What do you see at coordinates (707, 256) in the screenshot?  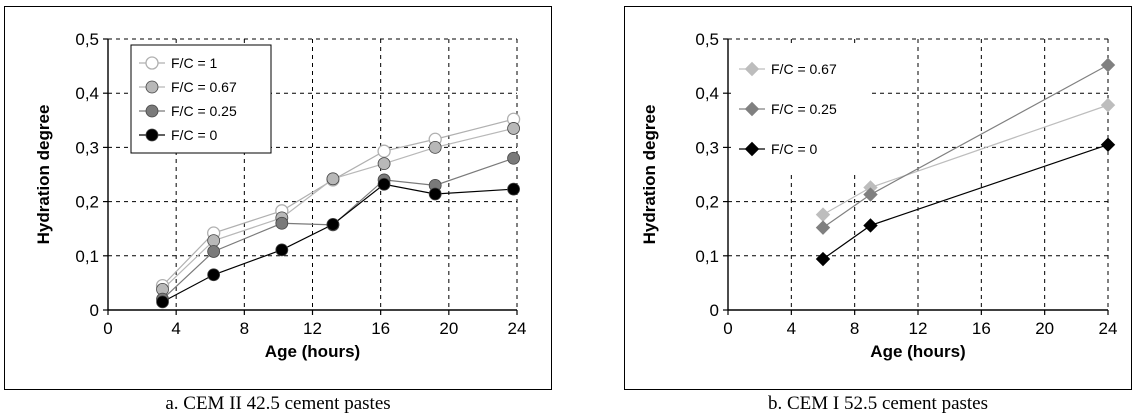 I see `chart-b-ytick-label-1: 0,1` at bounding box center [707, 256].